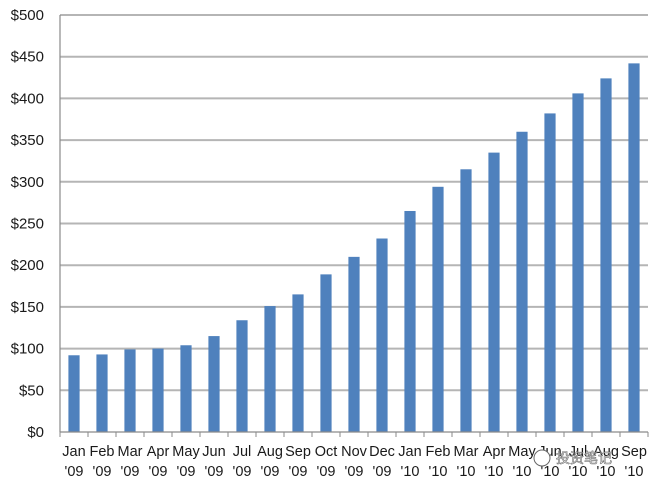 The width and height of the screenshot is (664, 490). What do you see at coordinates (27, 182) in the screenshot?
I see `y-tick-label: $300` at bounding box center [27, 182].